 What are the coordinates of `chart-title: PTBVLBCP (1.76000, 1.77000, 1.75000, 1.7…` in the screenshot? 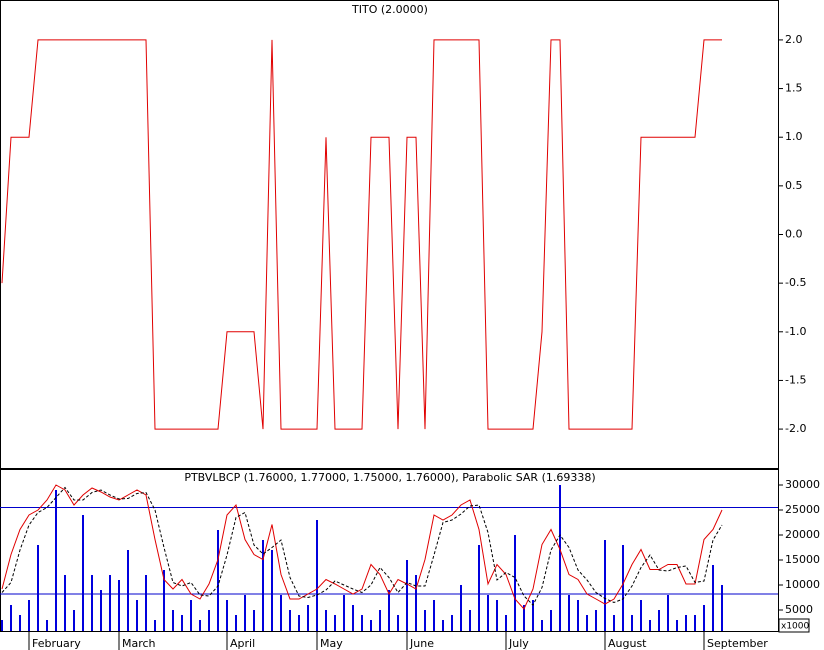 It's located at (389, 477).